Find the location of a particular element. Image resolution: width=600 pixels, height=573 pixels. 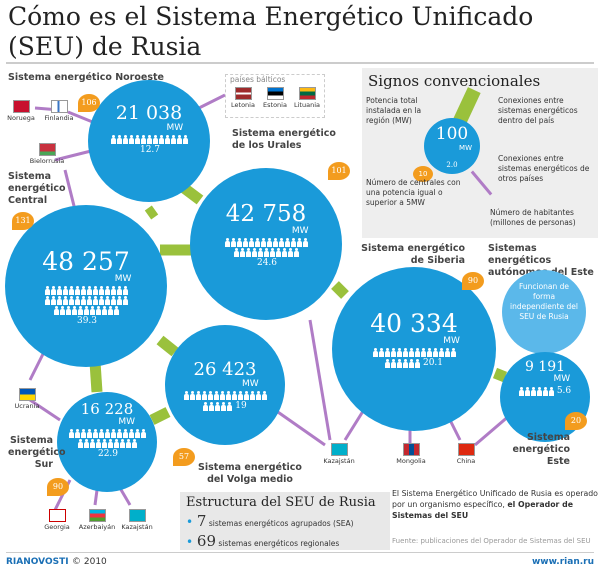

baltic-box: países bálticos Letonia Estonia Lituania is located at coordinates (275, 96).